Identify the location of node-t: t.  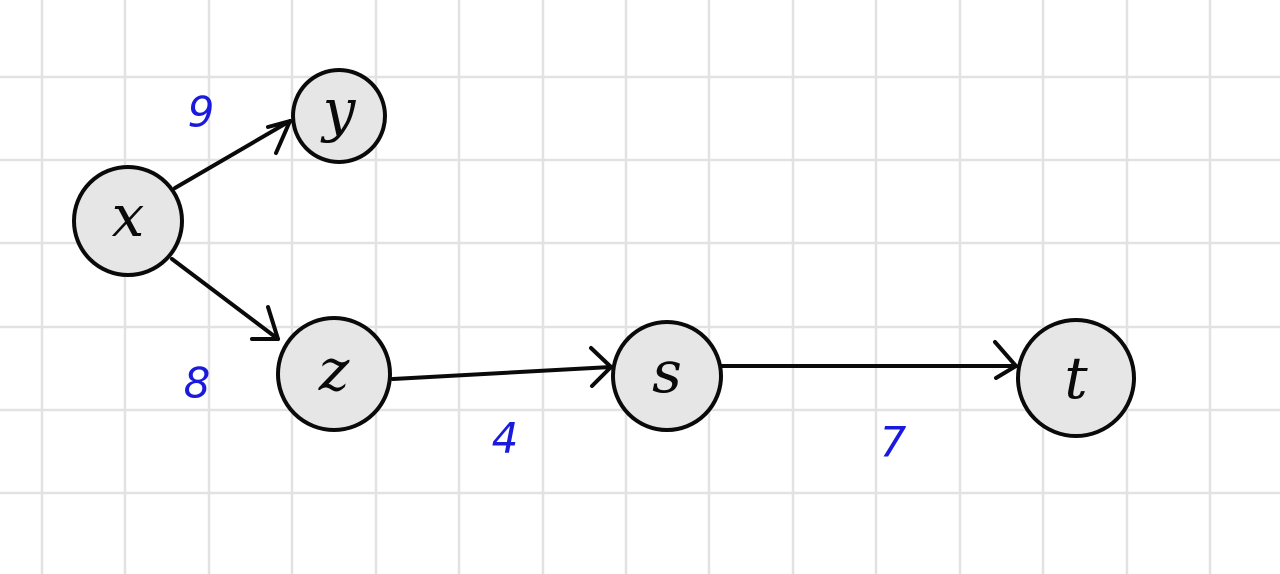
(1076, 378).